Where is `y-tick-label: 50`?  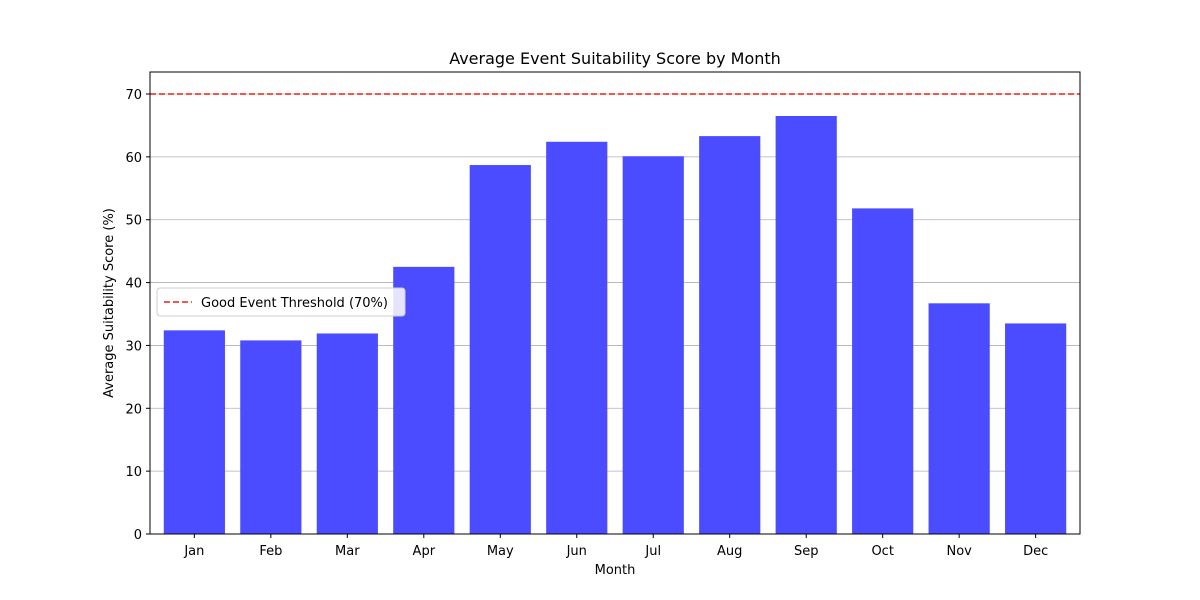 y-tick-label: 50 is located at coordinates (133, 221).